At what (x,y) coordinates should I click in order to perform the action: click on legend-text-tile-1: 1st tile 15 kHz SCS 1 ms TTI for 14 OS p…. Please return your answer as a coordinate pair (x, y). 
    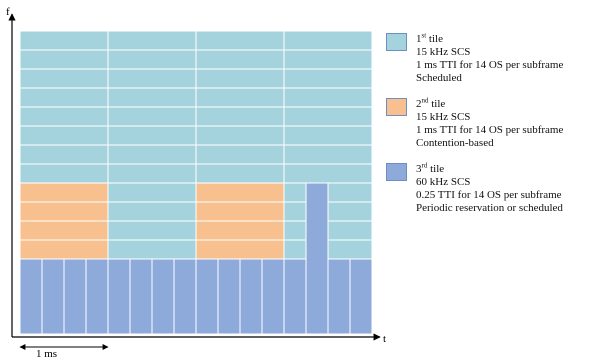
    Looking at the image, I should click on (490, 58).